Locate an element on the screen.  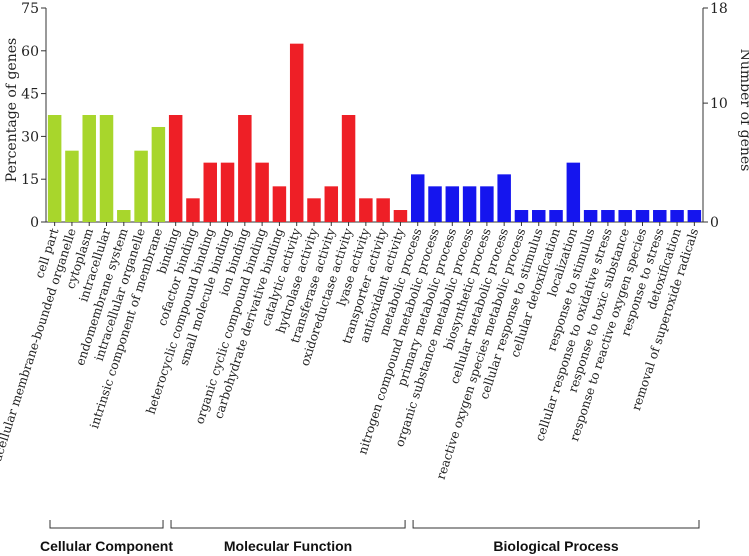
bar-cellular-detoxification is located at coordinates (556, 216).